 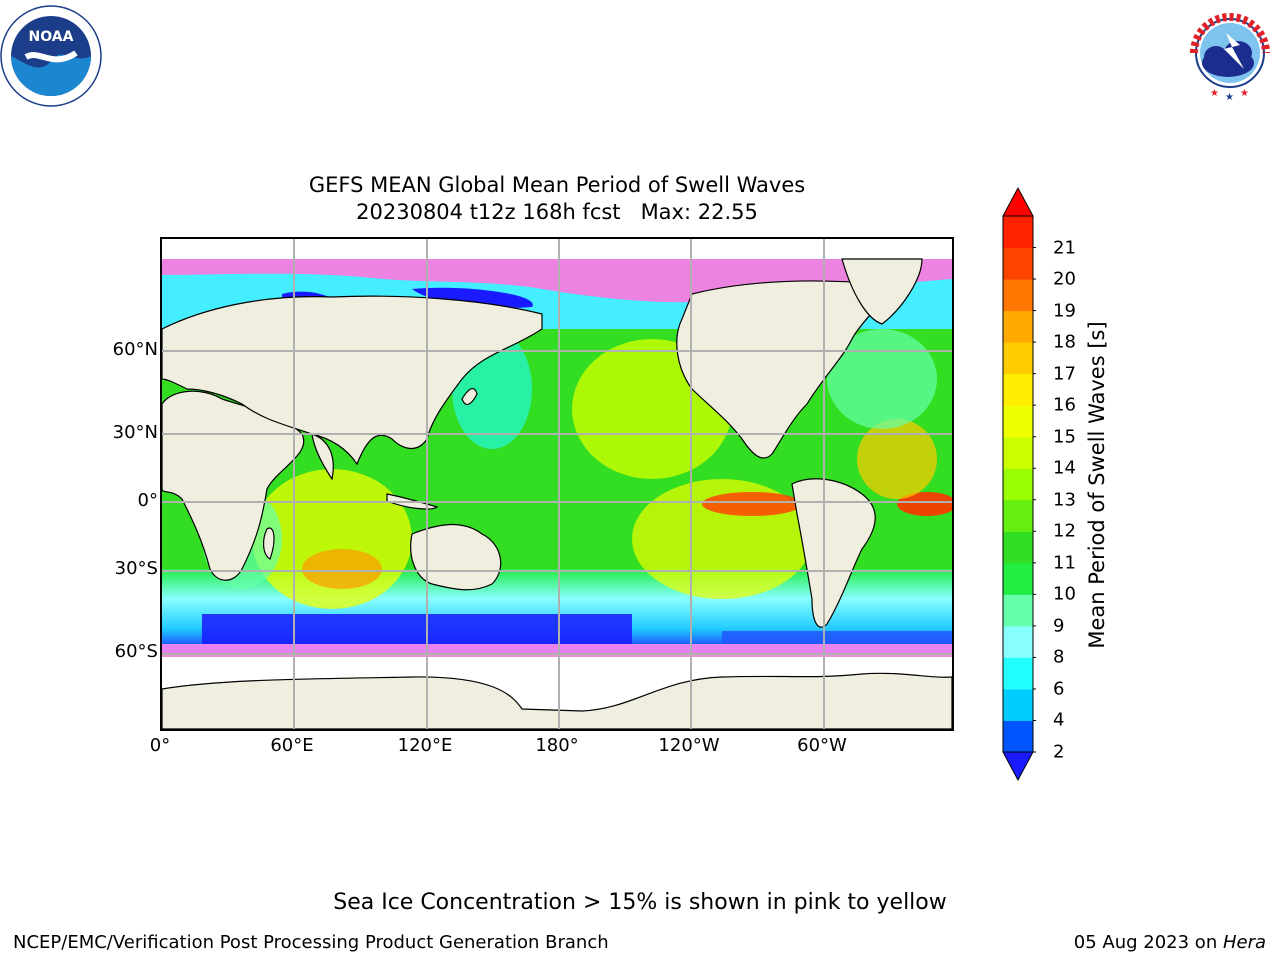 I want to click on colorbar-label: Mean Period of Swell Waves [s], so click(x=1097, y=485).